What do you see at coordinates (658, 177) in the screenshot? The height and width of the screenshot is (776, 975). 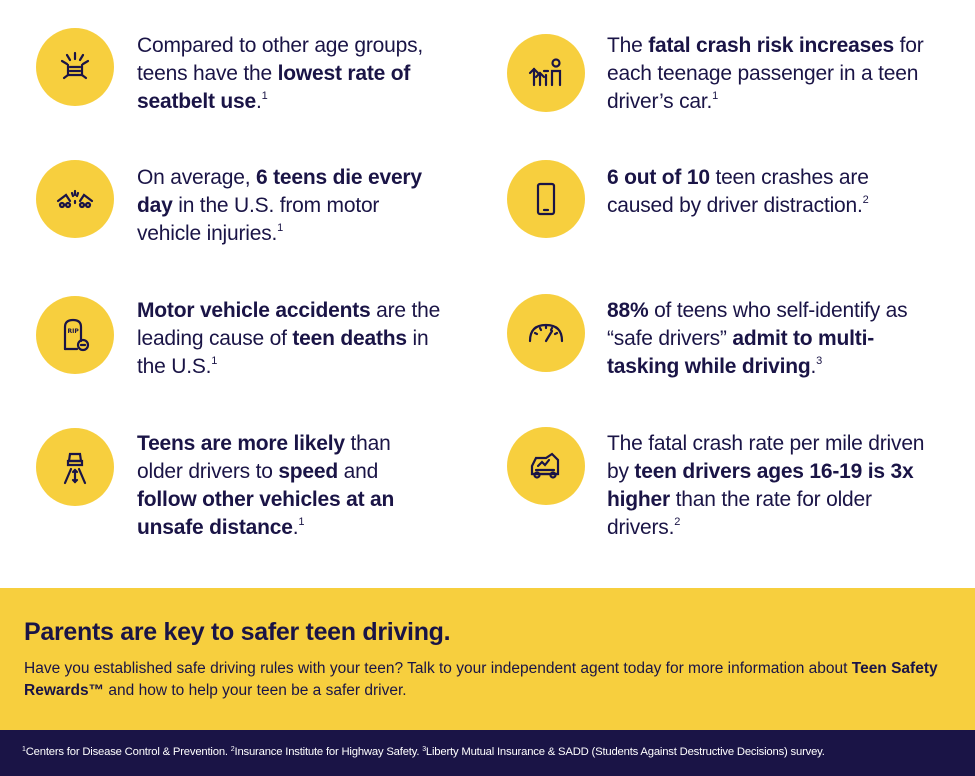 I see `fact-distraction-part: 6 out of 10` at bounding box center [658, 177].